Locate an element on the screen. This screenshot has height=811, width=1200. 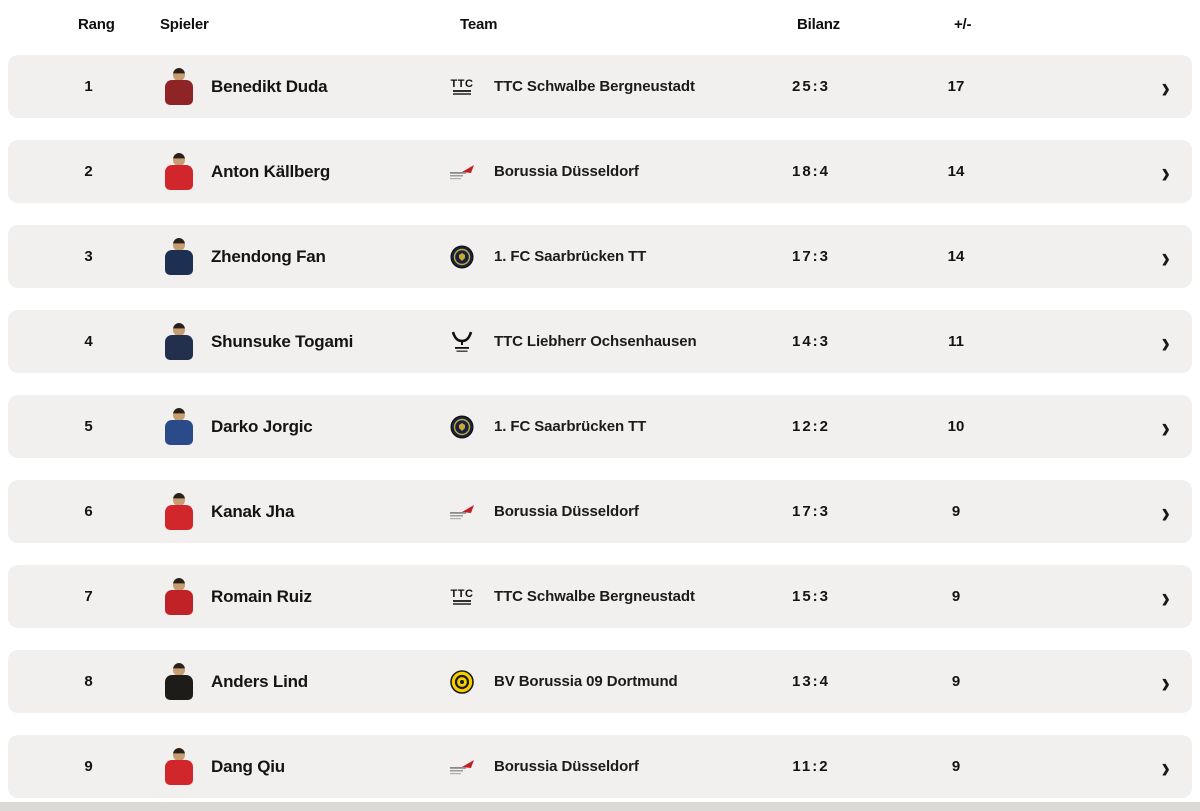
table-row: 9 Dang Qiu Borussia Düsseldorf 11:2 9 › is located at coordinates (600, 766).